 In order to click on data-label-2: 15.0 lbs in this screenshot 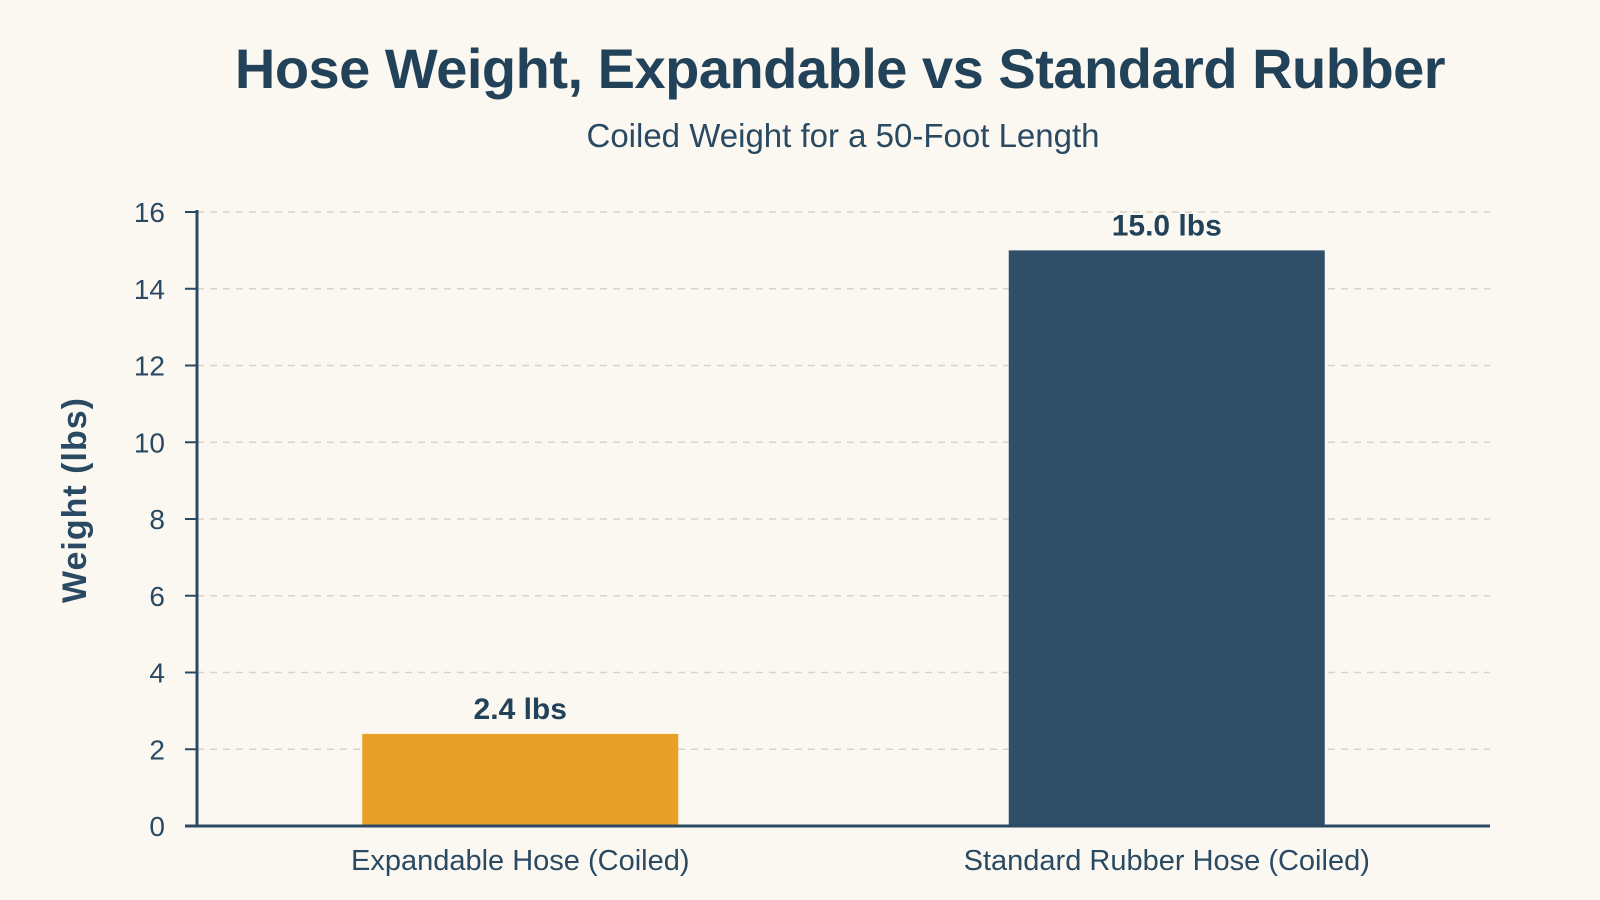, I will do `click(1167, 225)`.